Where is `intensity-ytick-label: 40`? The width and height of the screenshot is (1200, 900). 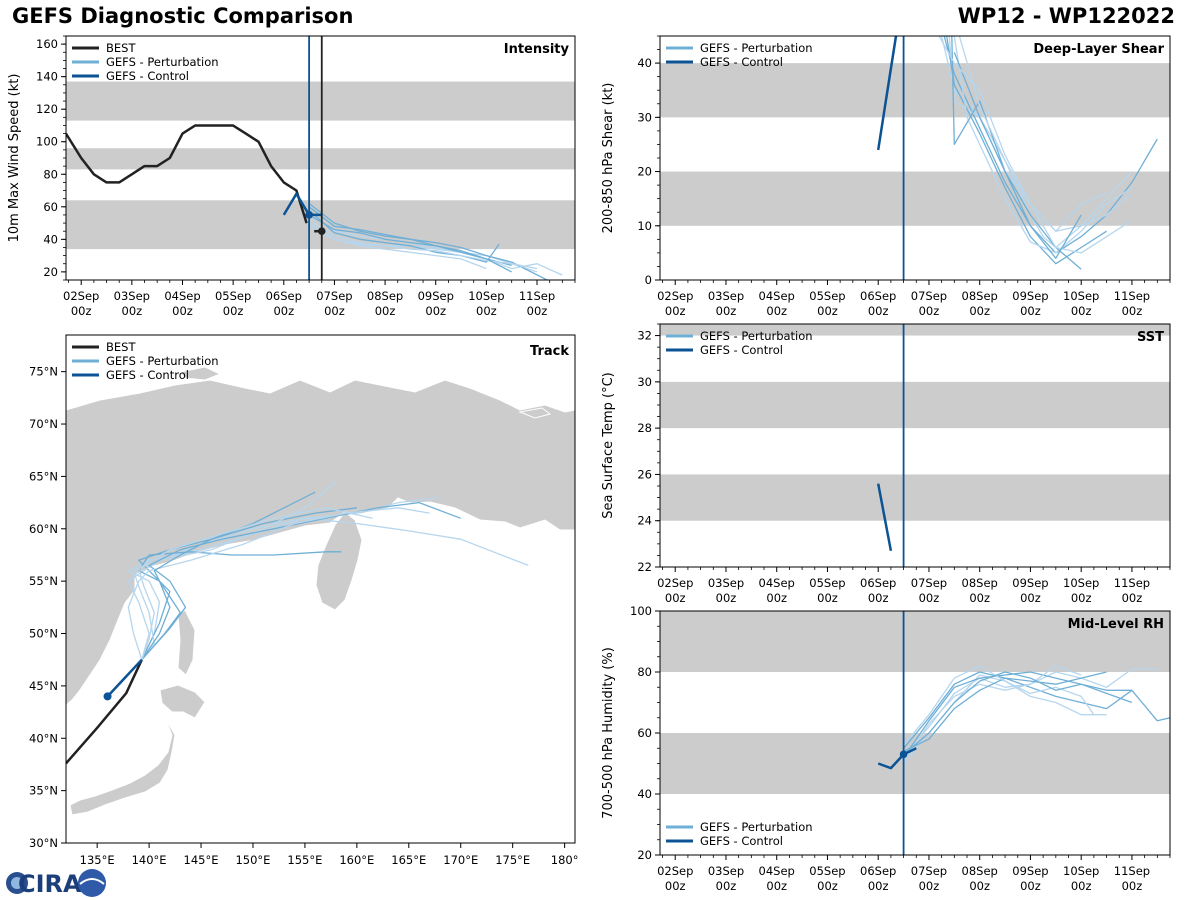 intensity-ytick-label: 40 is located at coordinates (50, 239).